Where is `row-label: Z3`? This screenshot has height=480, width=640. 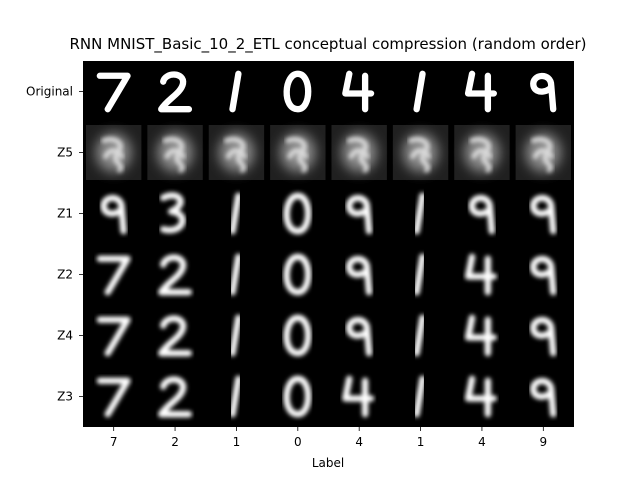 row-label: Z3 is located at coordinates (65, 397).